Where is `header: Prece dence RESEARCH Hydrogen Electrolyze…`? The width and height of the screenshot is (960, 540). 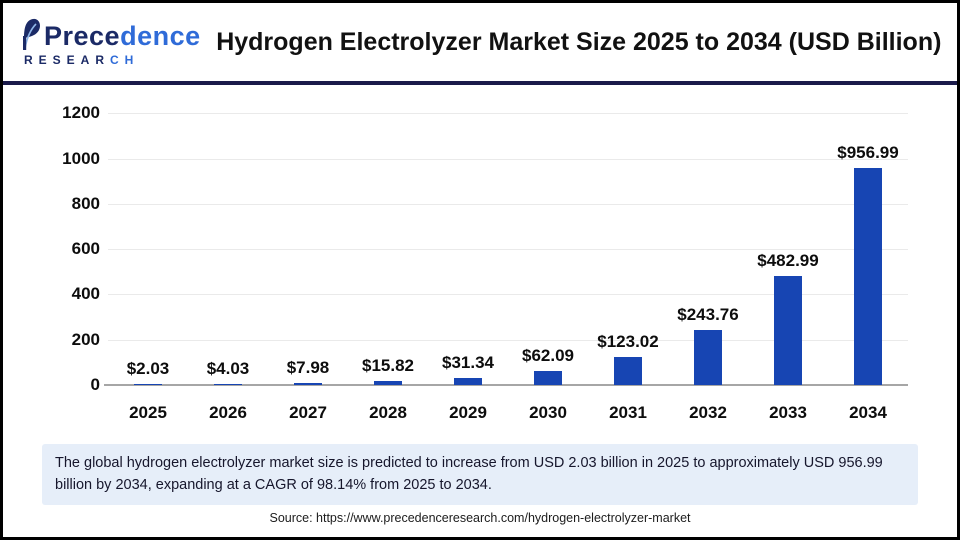 header: Prece dence RESEARCH Hydrogen Electrolyze… is located at coordinates (480, 42).